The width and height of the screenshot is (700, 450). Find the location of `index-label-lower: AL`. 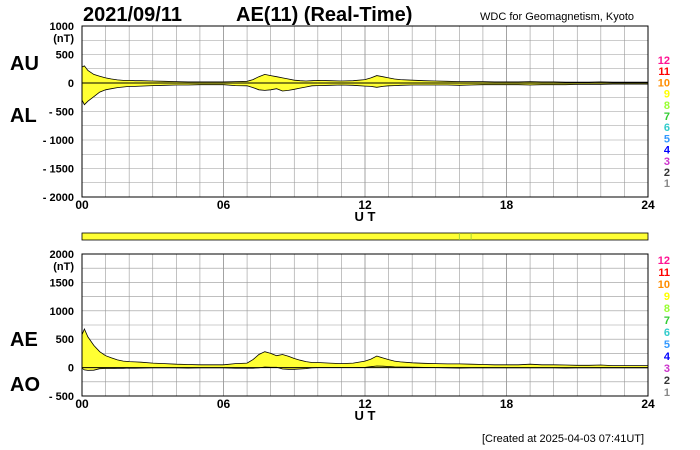

index-label-lower: AL is located at coordinates (23, 116).